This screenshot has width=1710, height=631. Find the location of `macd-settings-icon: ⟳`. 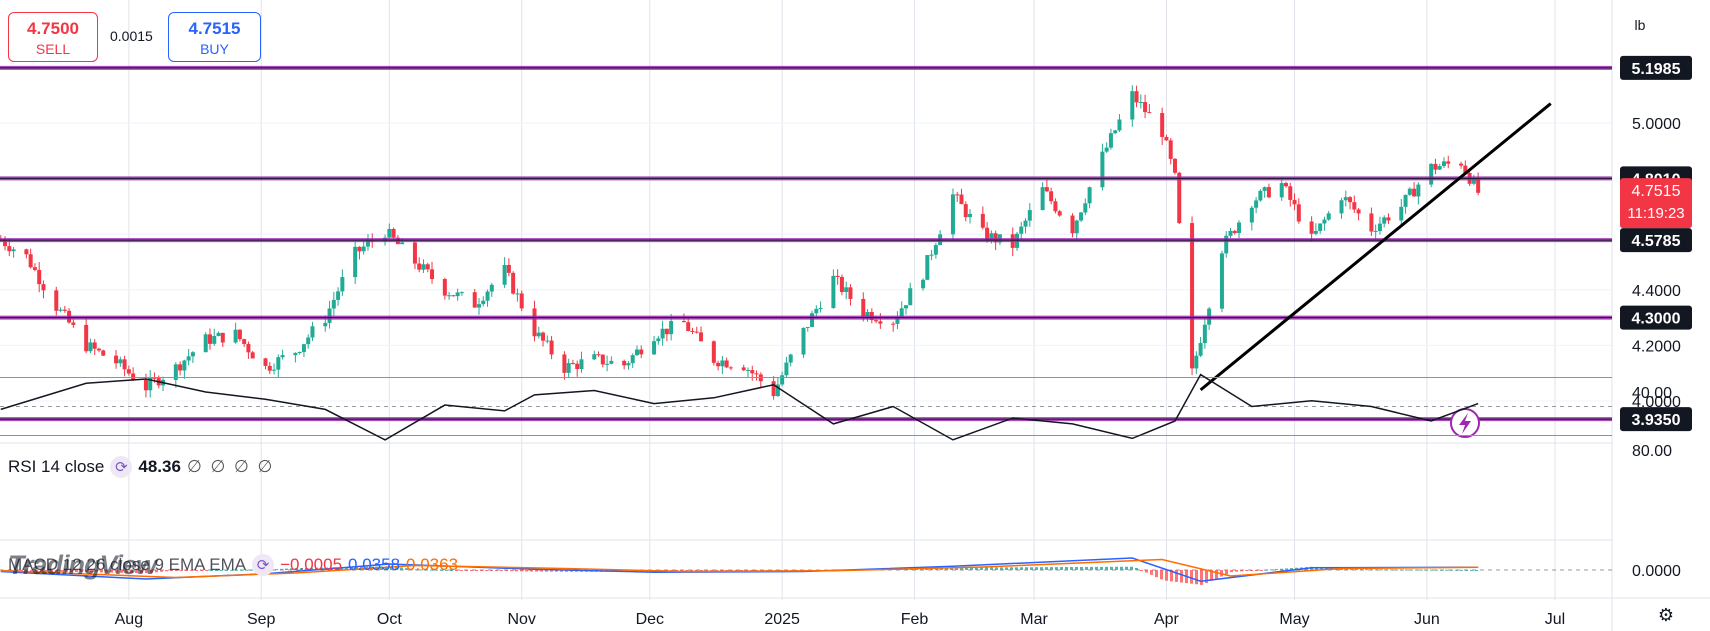

macd-settings-icon: ⟳ is located at coordinates (263, 565).